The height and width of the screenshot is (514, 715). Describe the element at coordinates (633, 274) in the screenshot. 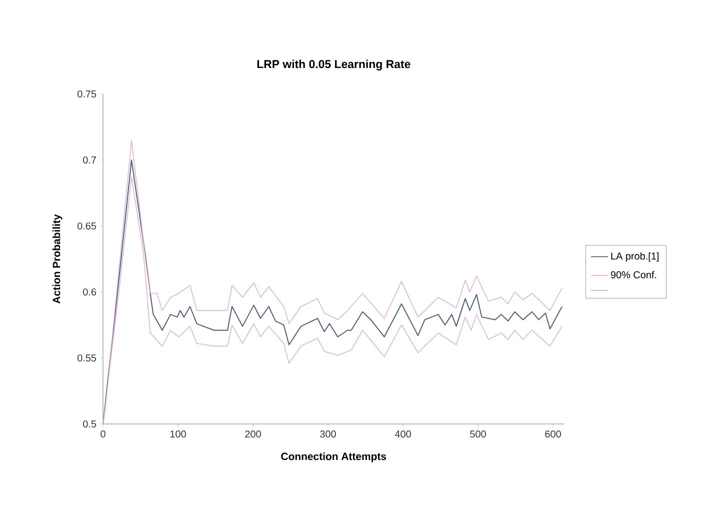

I see `legend-label: 90% Conf.` at that location.